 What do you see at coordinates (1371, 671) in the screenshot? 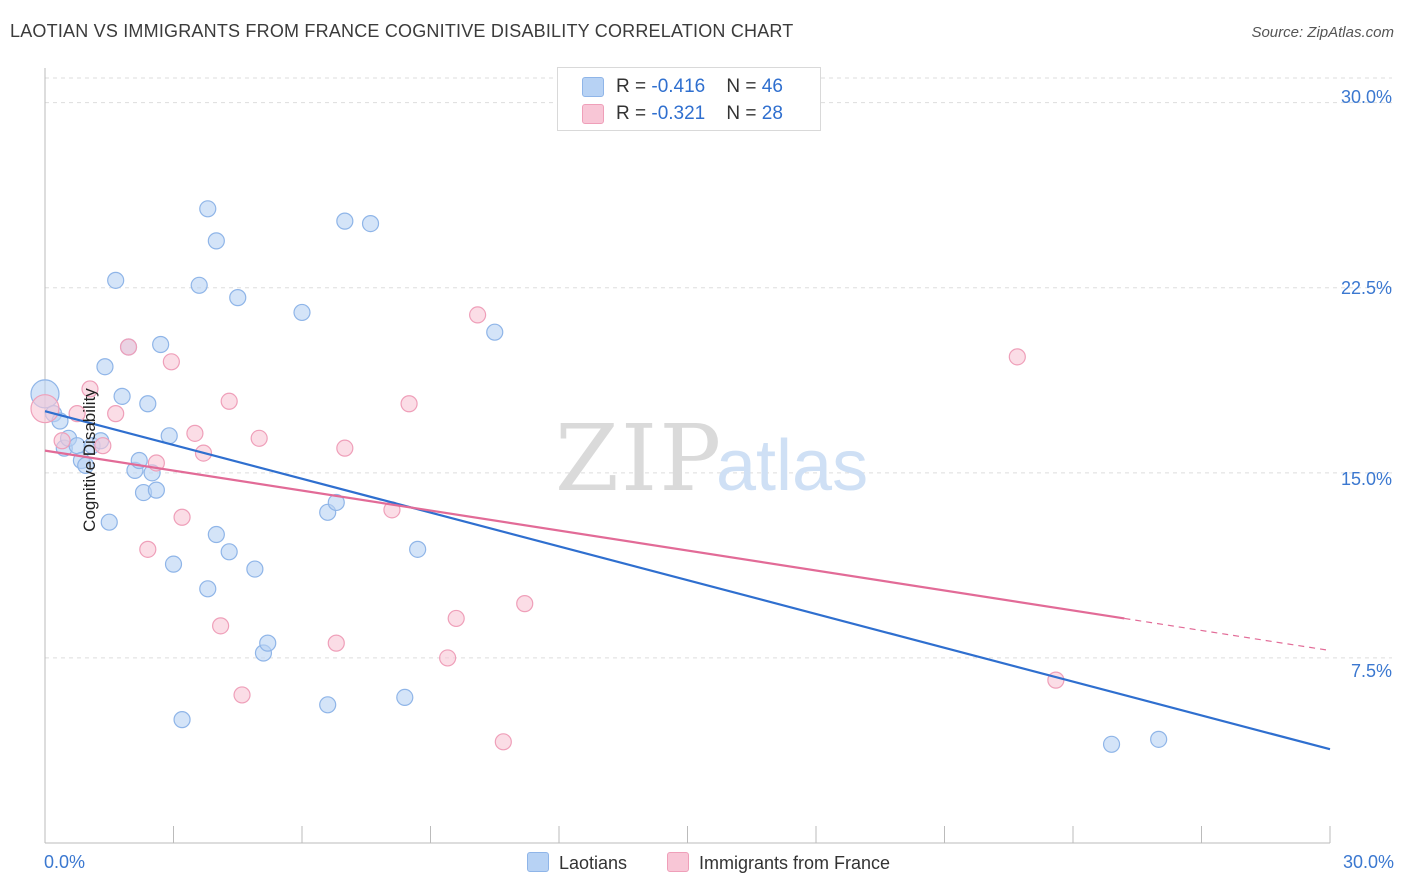
I see `y-tick-label-7-5: 7.5%` at bounding box center [1371, 671].